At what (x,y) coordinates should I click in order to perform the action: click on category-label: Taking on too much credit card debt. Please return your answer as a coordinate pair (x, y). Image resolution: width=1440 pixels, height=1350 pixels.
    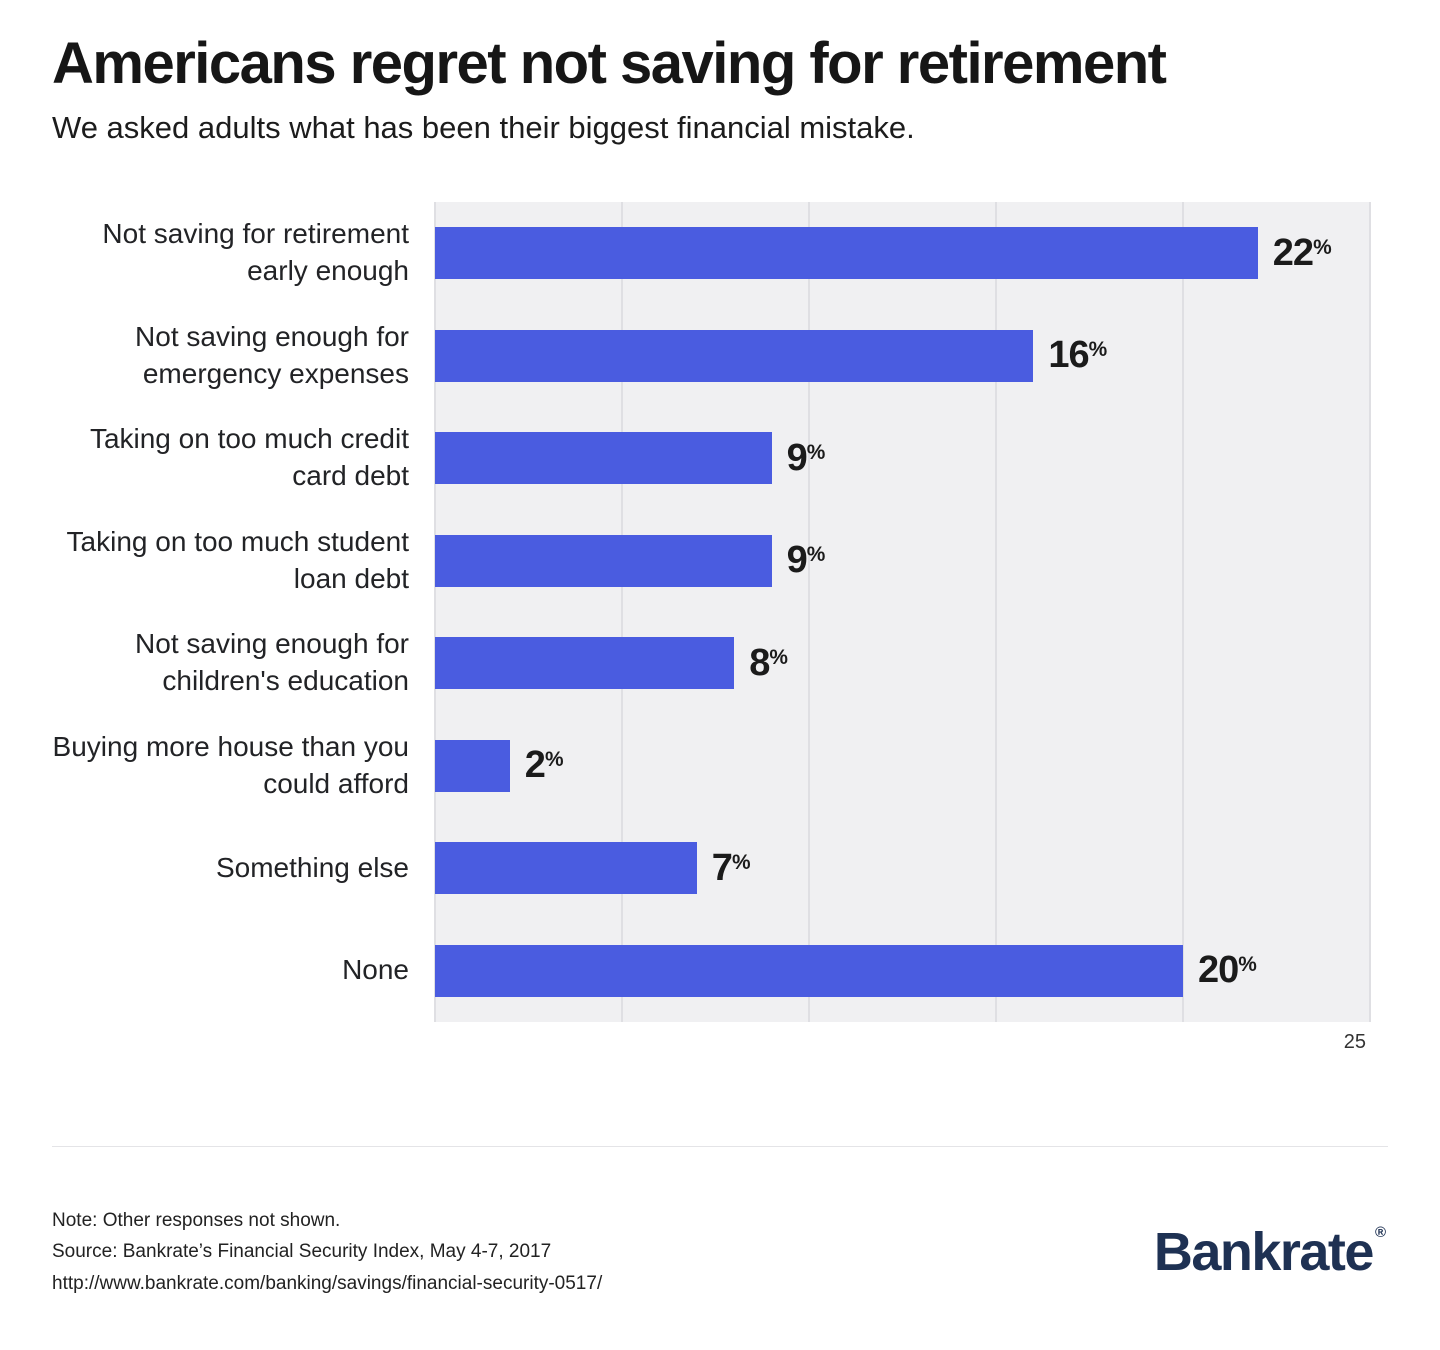
    Looking at the image, I should click on (249, 457).